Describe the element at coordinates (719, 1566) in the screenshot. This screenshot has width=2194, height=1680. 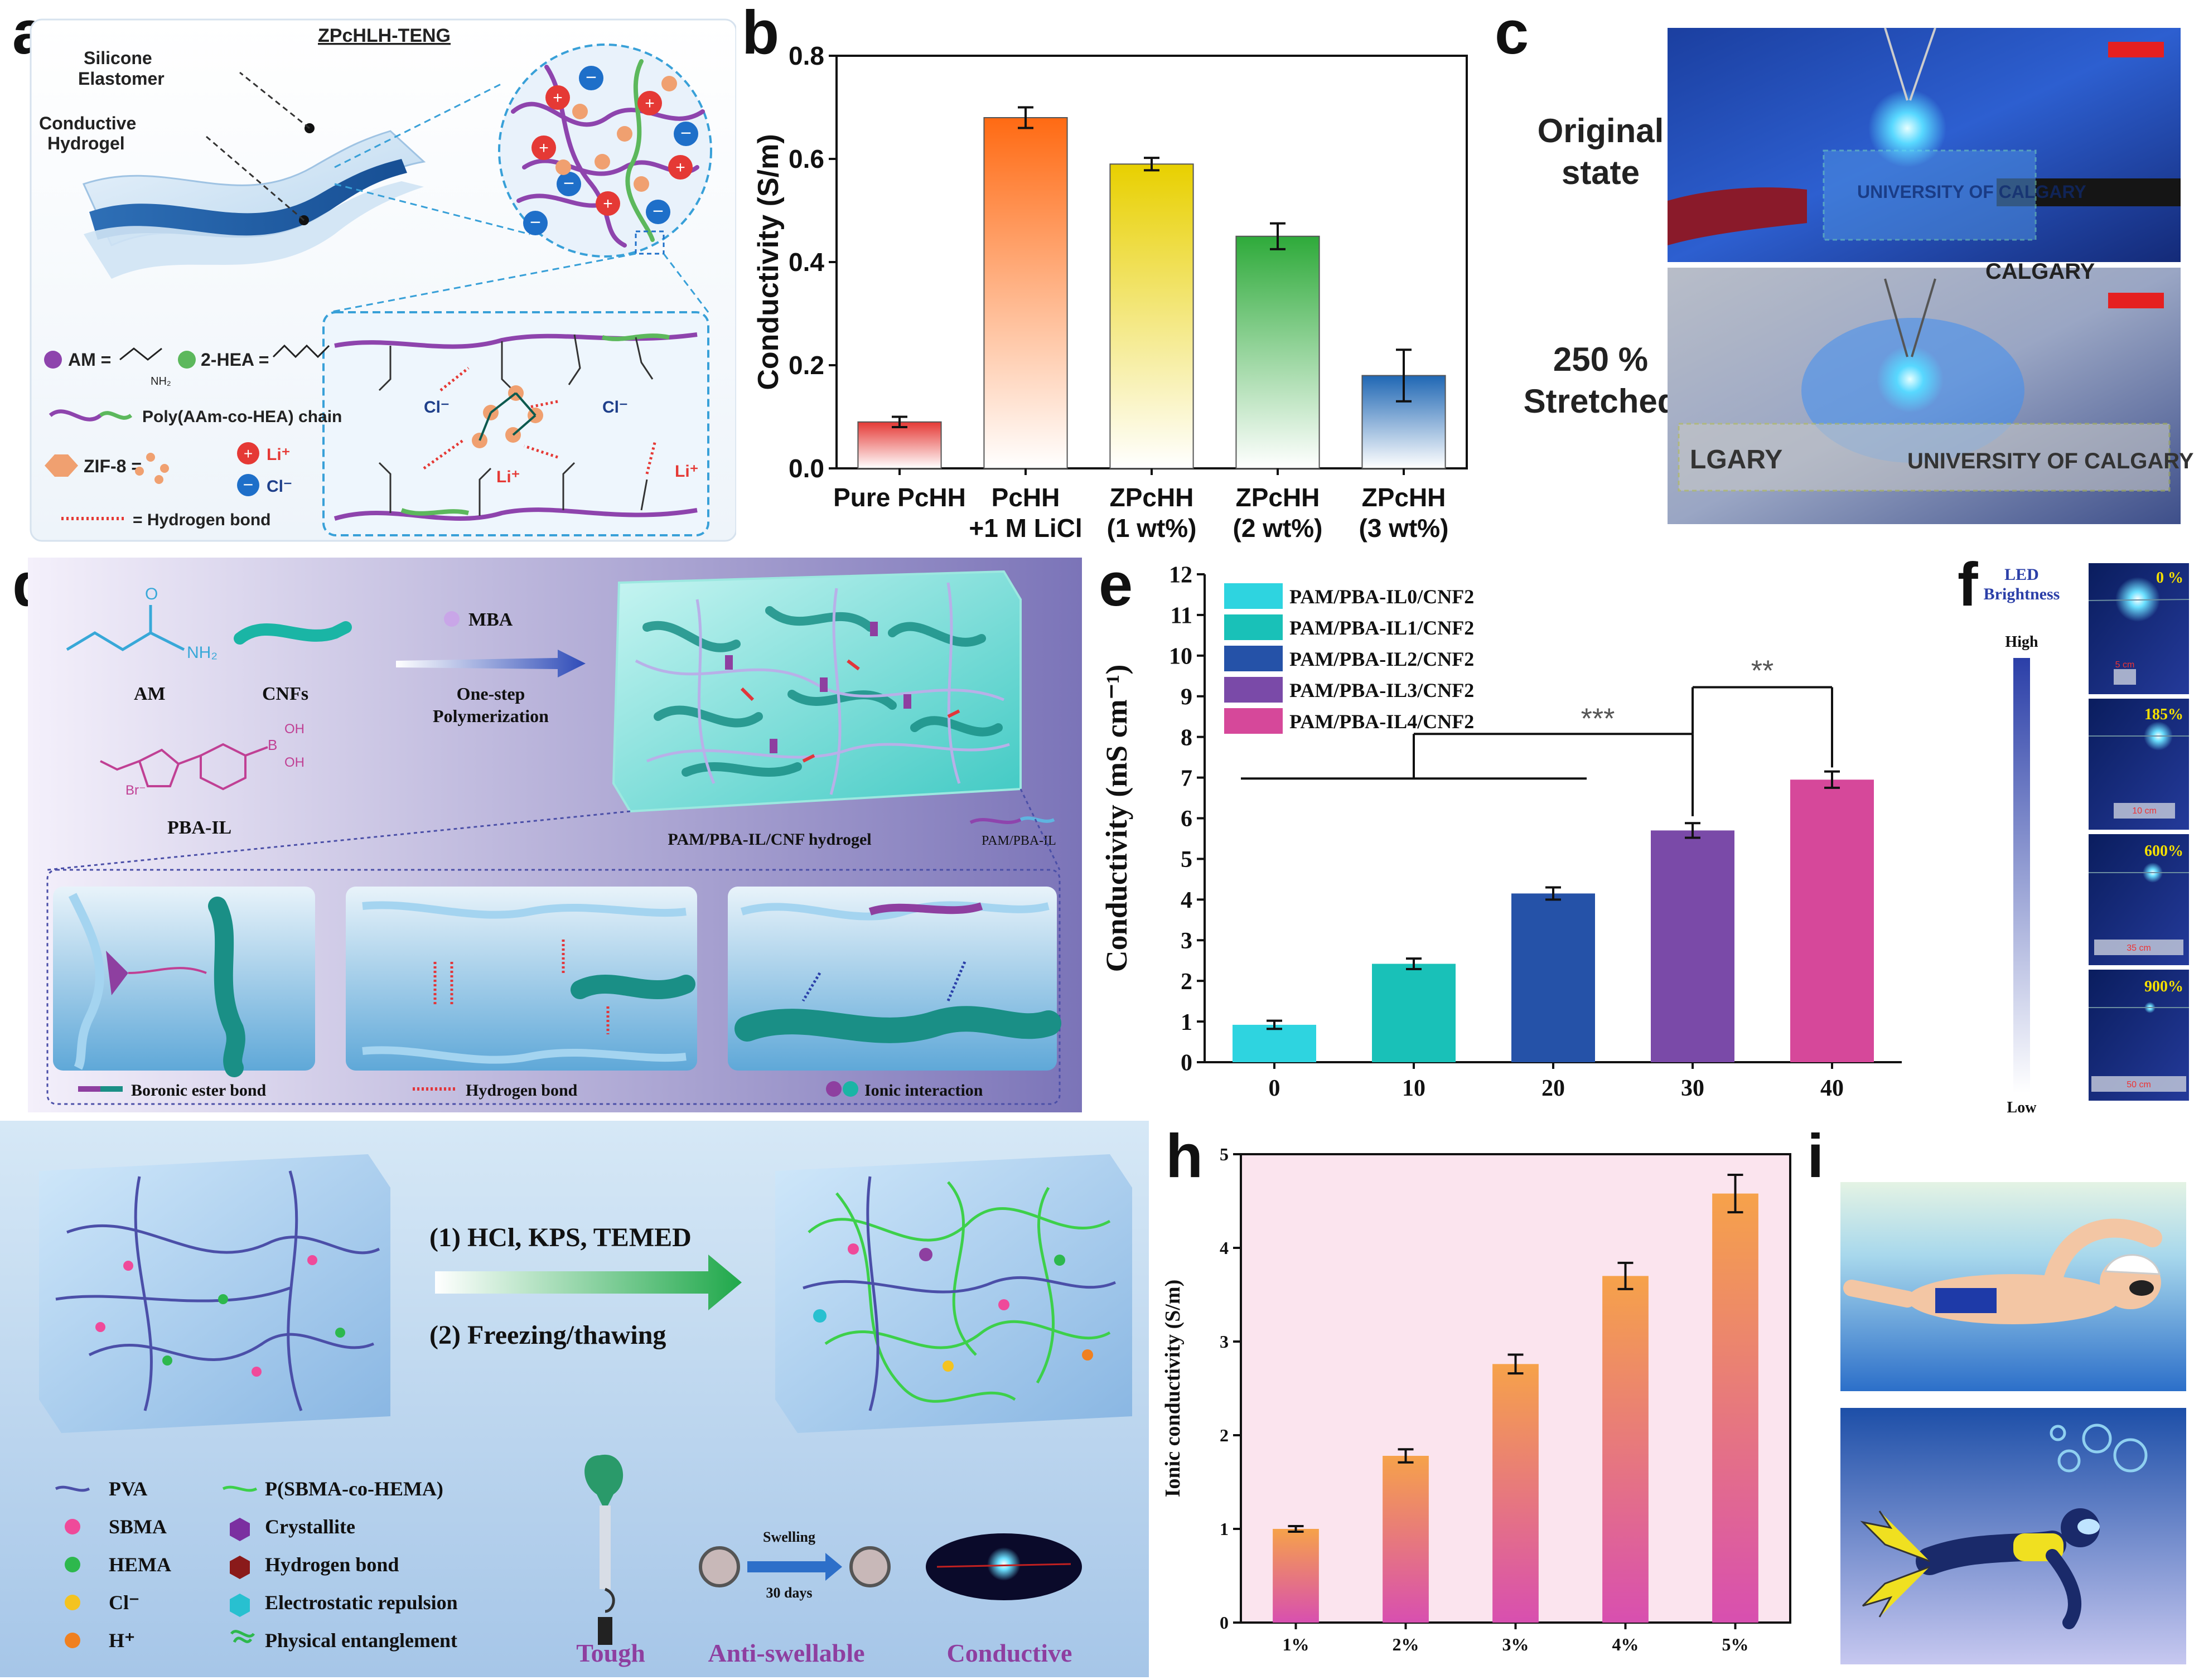
I see `swelling-before` at that location.